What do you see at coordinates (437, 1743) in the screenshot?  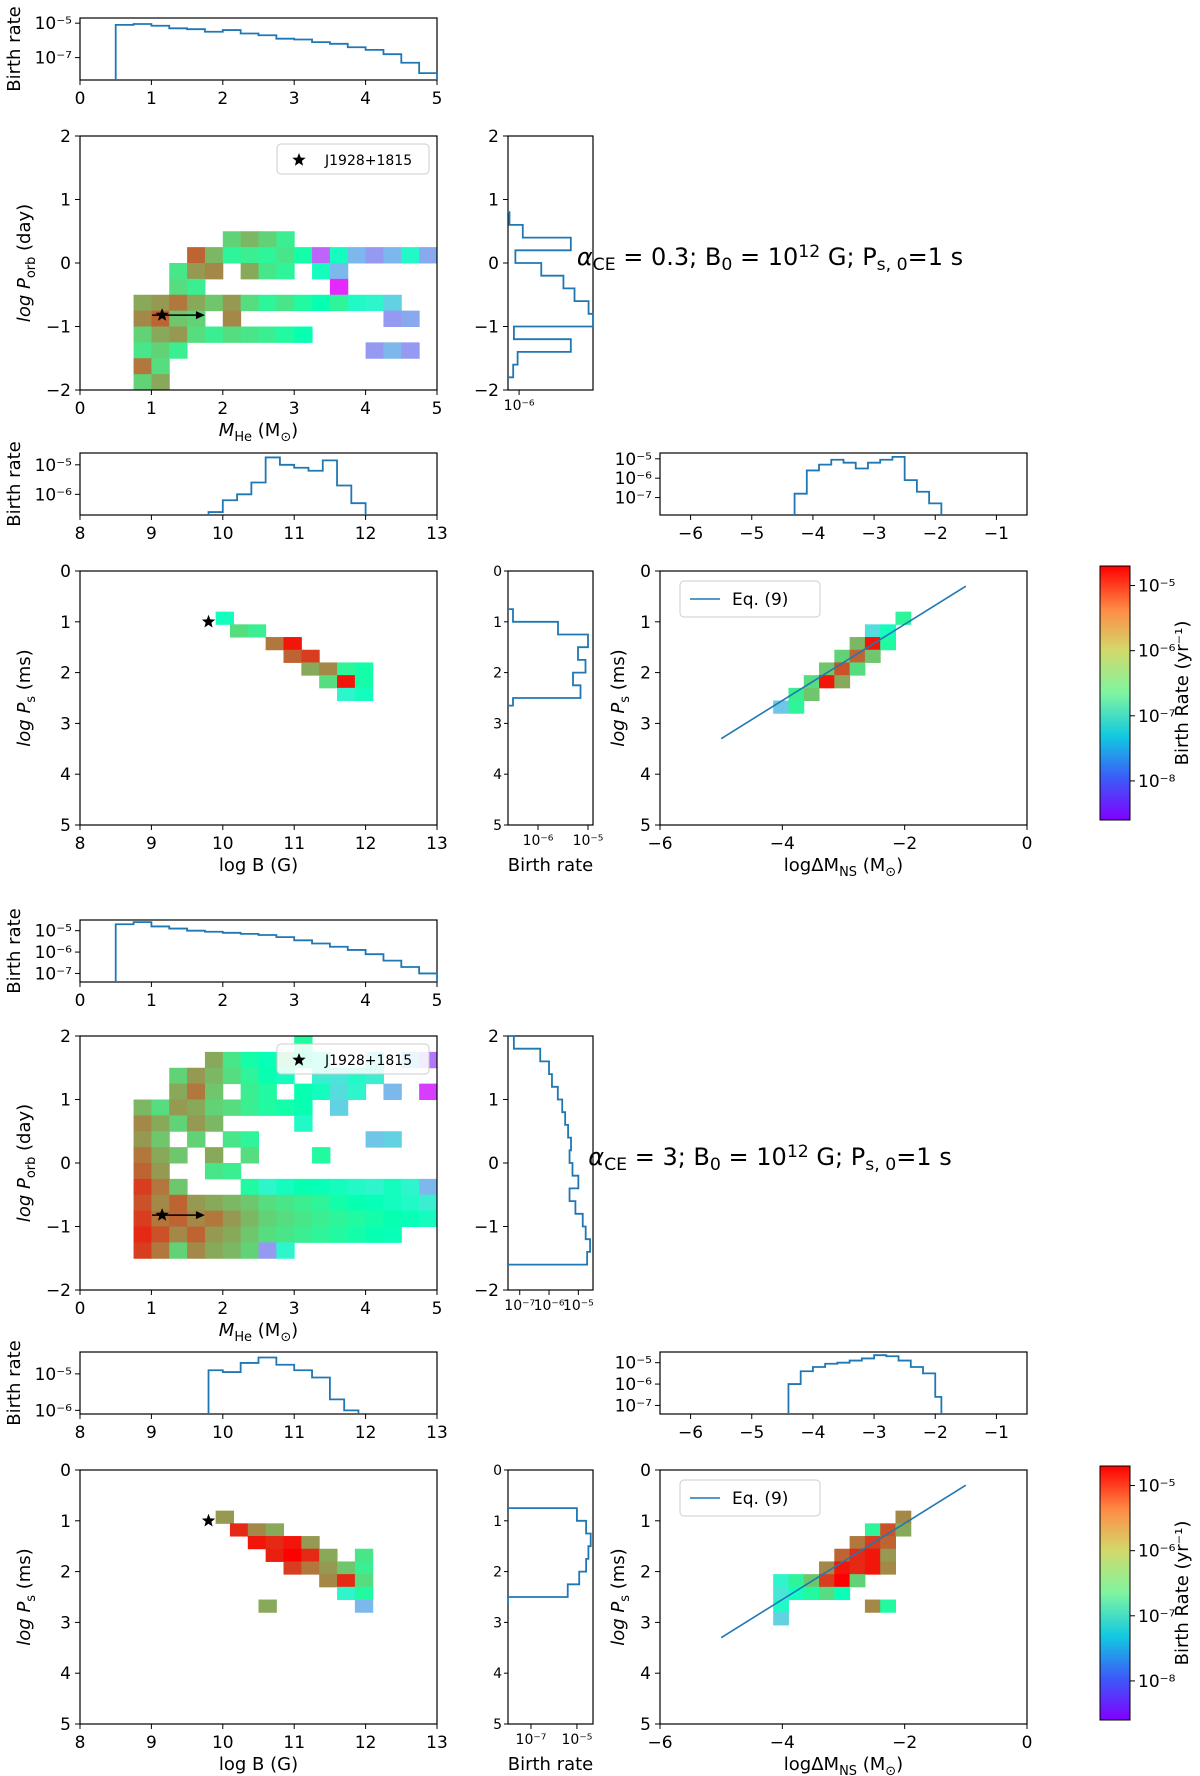 I see `bottom-psb-xtick-label: 13` at bounding box center [437, 1743].